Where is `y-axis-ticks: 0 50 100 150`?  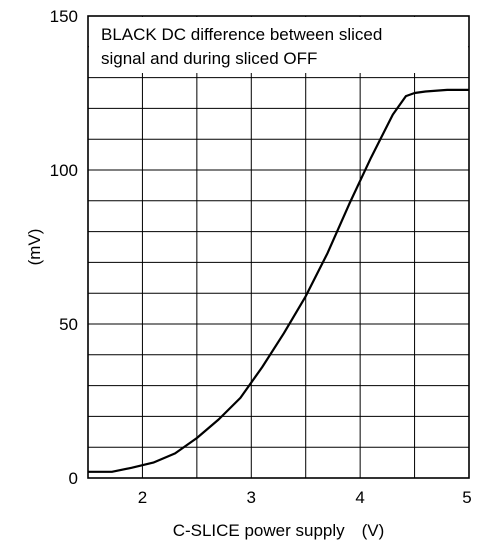 y-axis-ticks: 0 50 100 150 is located at coordinates (64, 247).